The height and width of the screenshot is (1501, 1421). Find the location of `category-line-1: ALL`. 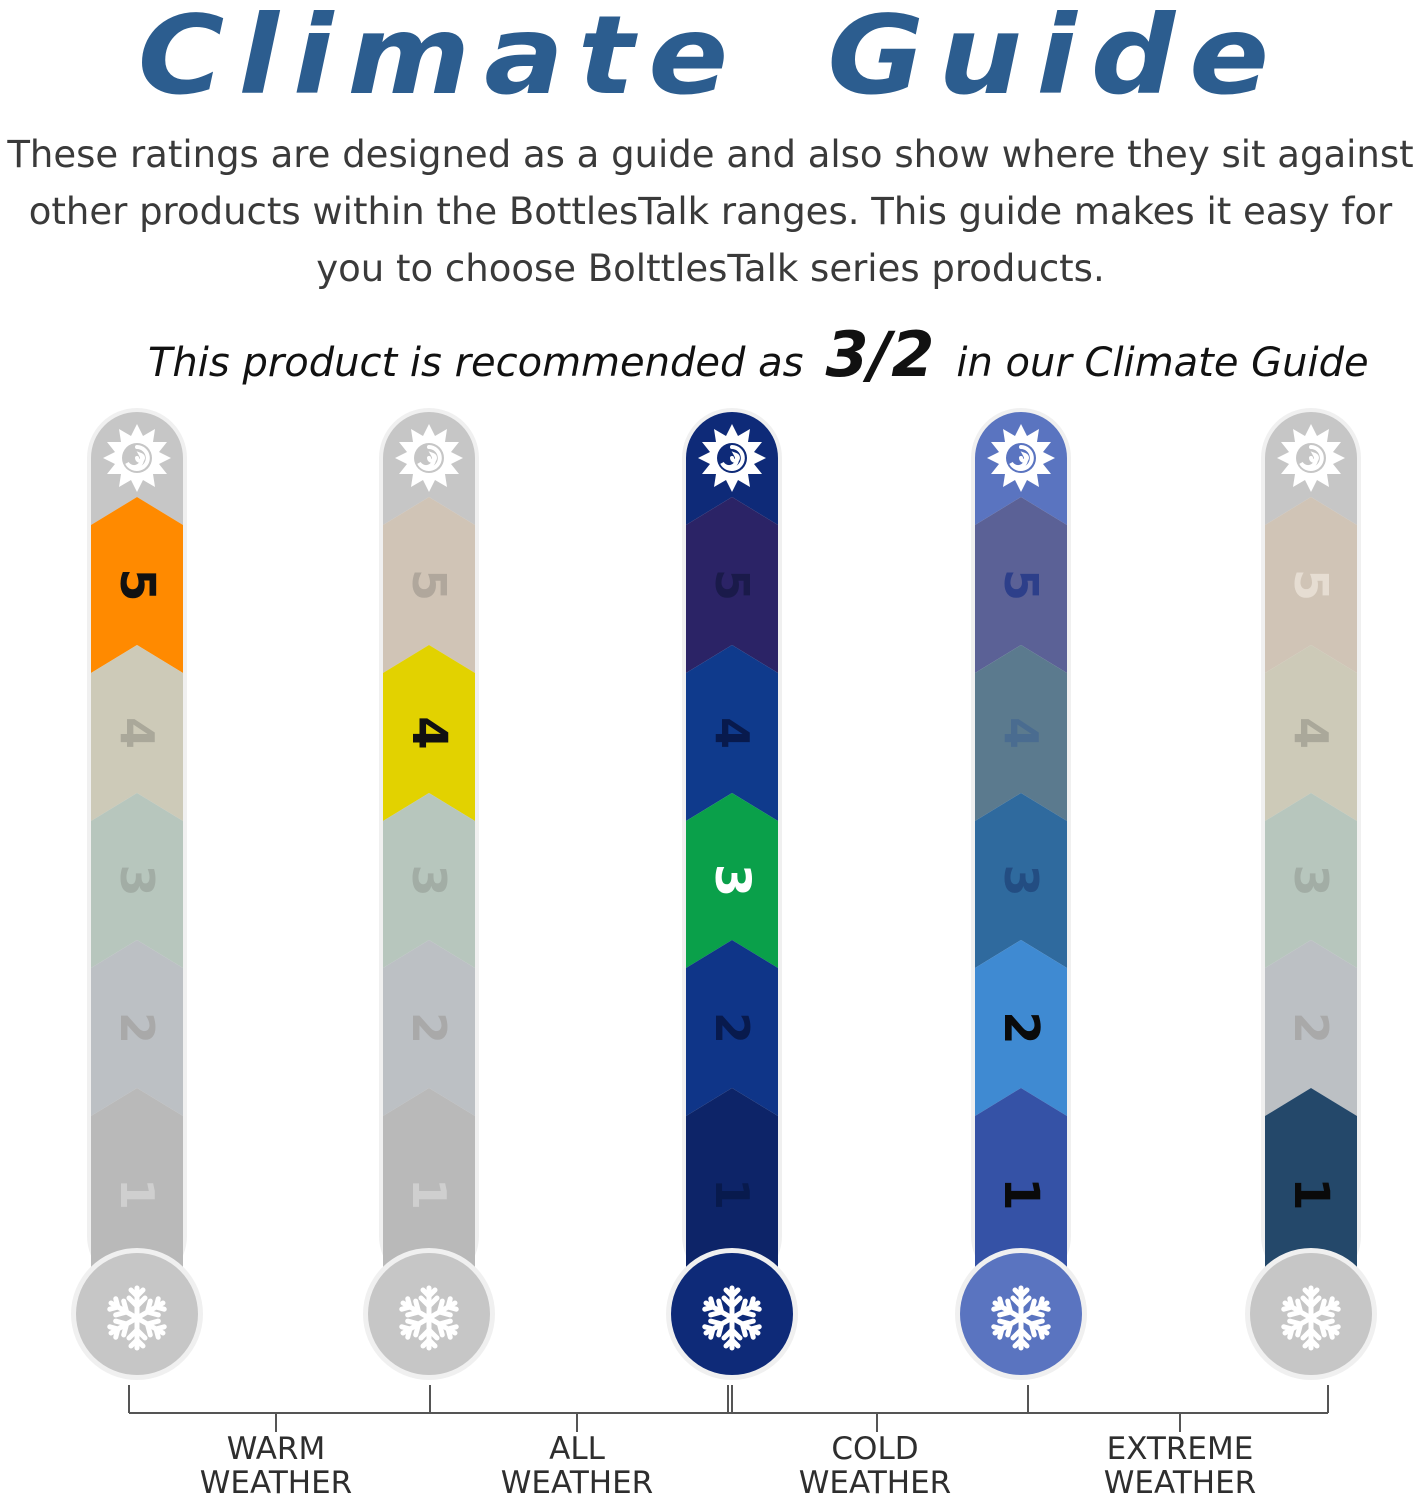

category-line-1: ALL is located at coordinates (577, 1449).